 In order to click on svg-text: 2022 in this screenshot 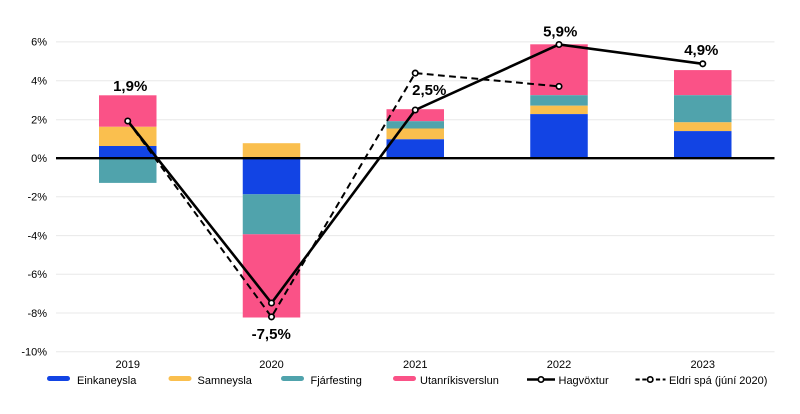, I will do `click(559, 365)`.